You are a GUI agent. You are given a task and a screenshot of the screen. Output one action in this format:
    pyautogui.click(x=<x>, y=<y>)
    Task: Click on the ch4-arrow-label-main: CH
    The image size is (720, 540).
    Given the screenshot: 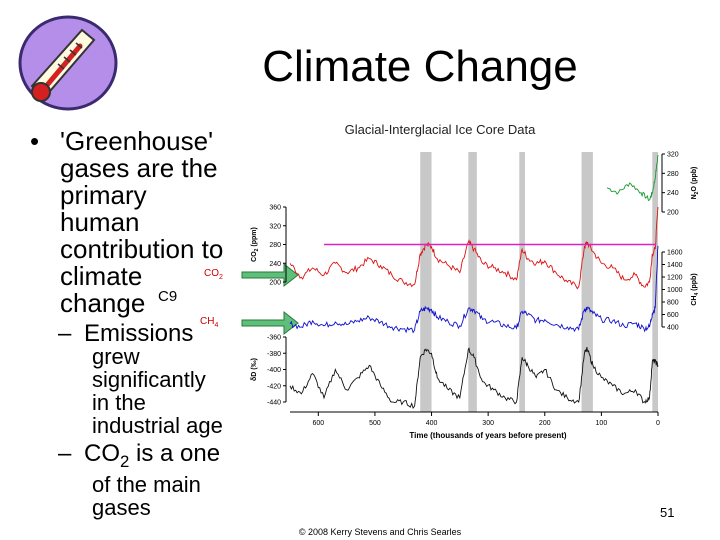 What is the action you would take?
    pyautogui.click(x=207, y=321)
    